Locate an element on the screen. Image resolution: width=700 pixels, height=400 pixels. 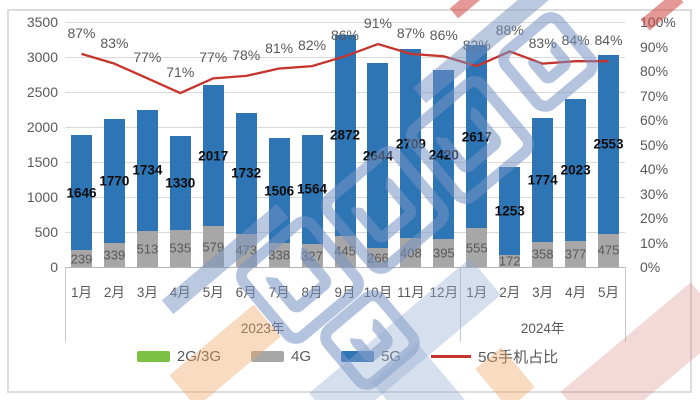
data-label-4g: 408 is located at coordinates (411, 253).